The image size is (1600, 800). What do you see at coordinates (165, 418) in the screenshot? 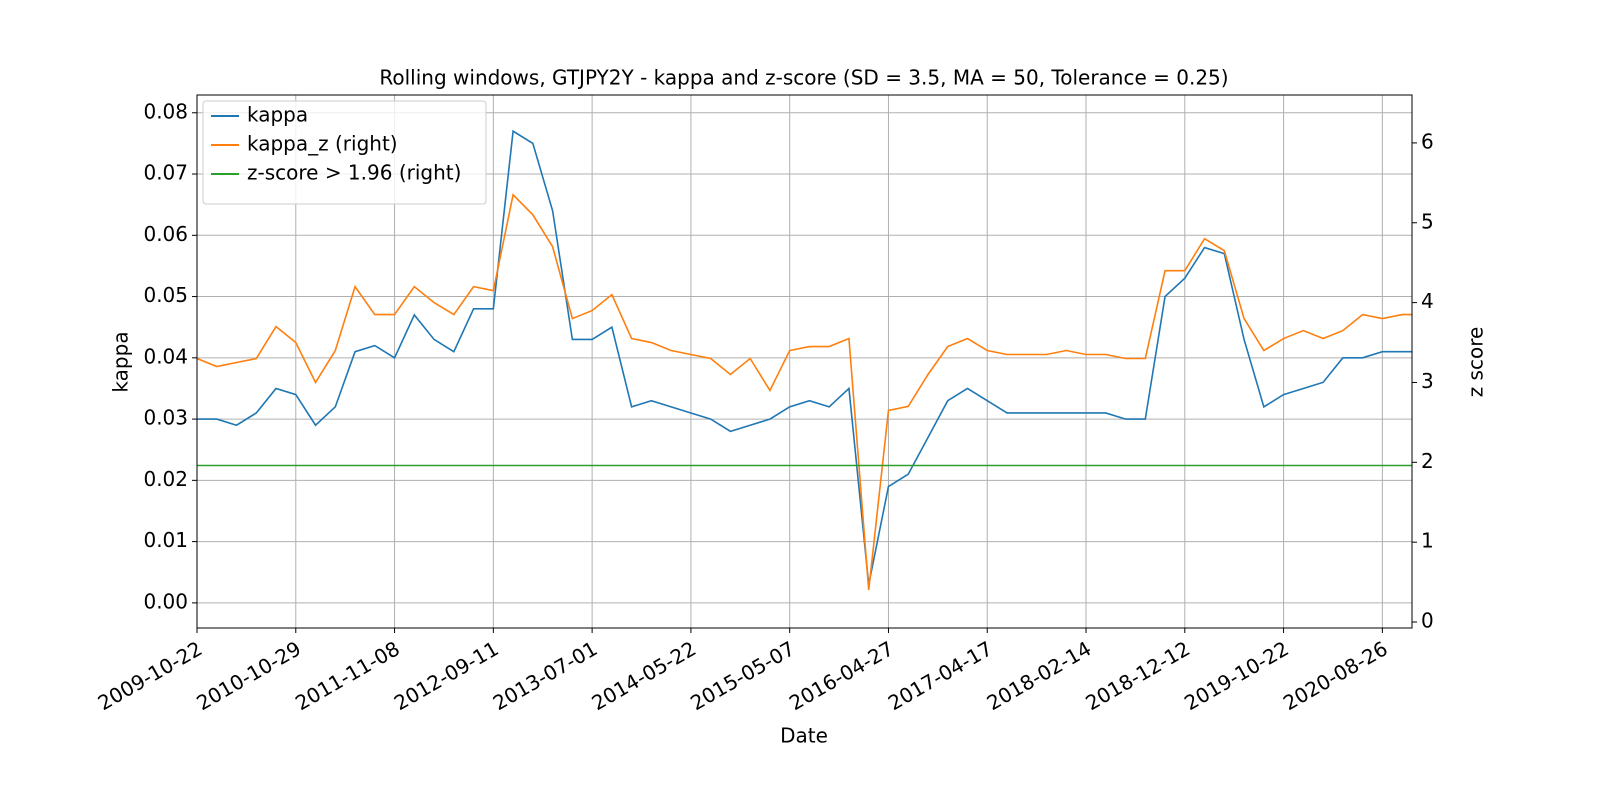
I see `y-tick-label: 0.03` at bounding box center [165, 418].